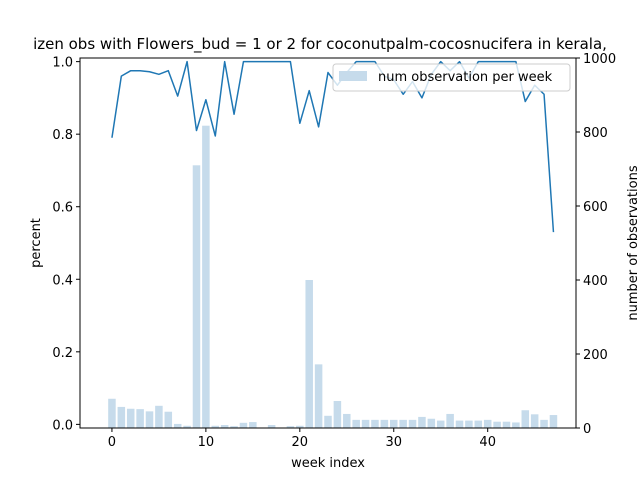 This screenshot has width=640, height=480. What do you see at coordinates (595, 133) in the screenshot?
I see `y-right-tick-label: 800` at bounding box center [595, 133].